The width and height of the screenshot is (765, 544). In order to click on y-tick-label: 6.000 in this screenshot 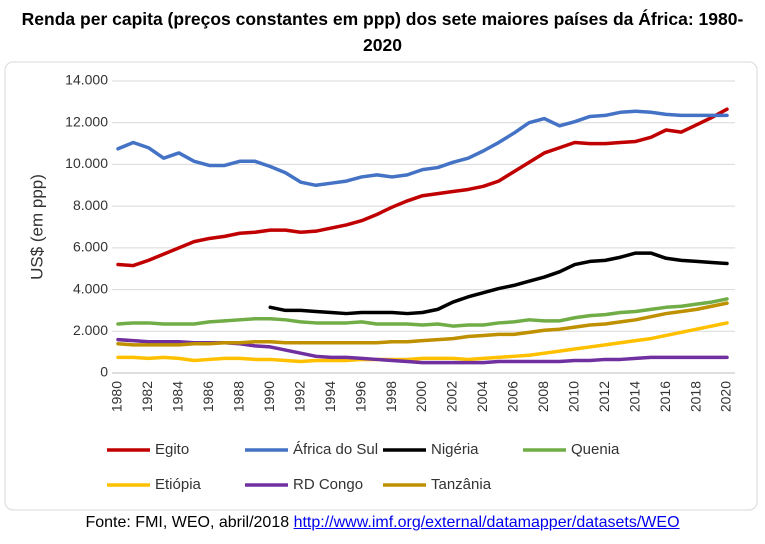, I will do `click(90, 247)`.